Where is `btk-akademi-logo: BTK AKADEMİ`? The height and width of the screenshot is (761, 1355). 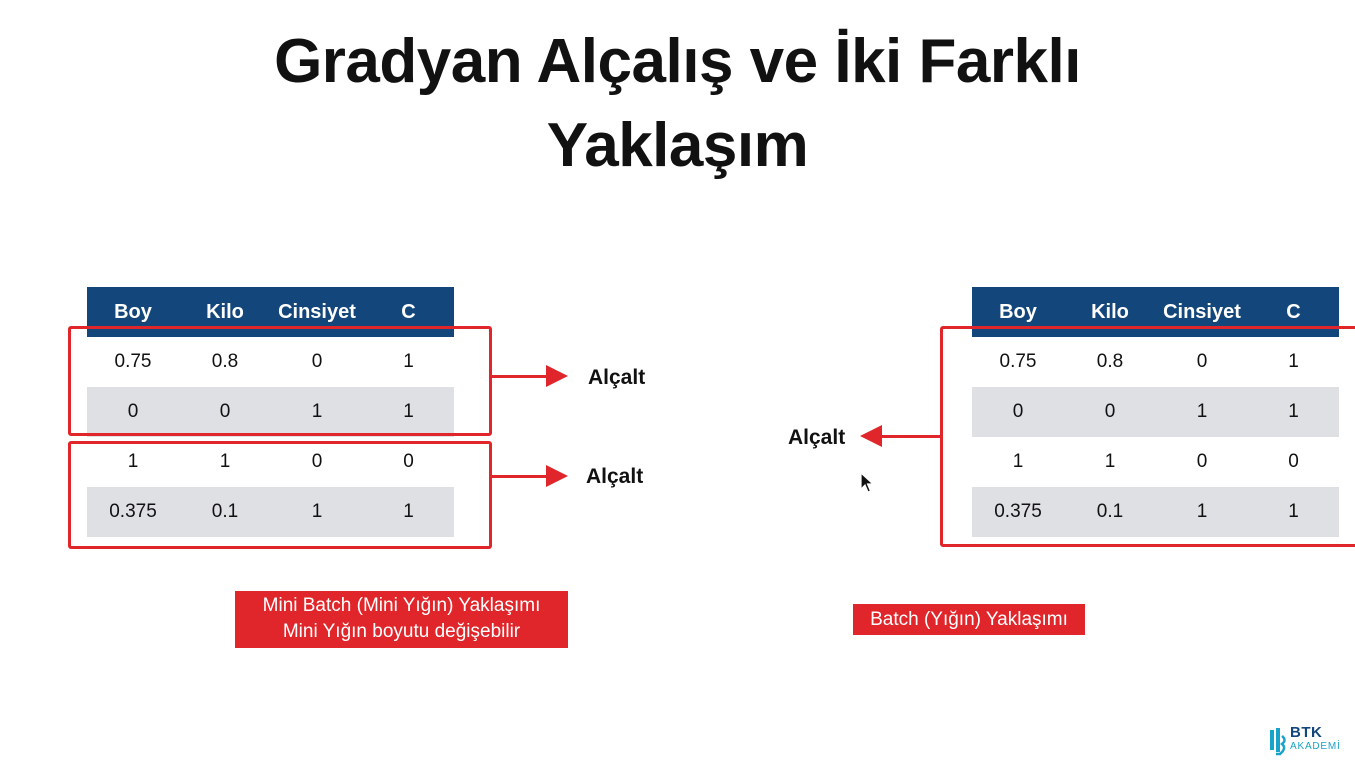 btk-akademi-logo: BTK AKADEMİ is located at coordinates (1304, 740).